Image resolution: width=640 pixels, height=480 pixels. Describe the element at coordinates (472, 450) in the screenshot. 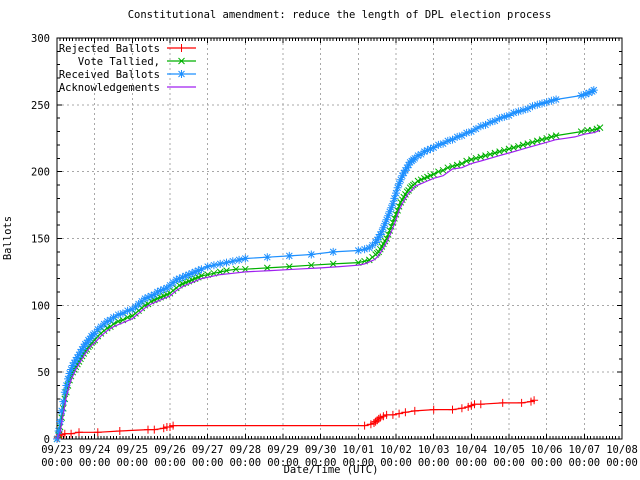

I see `svg-text: 10/04` at that location.